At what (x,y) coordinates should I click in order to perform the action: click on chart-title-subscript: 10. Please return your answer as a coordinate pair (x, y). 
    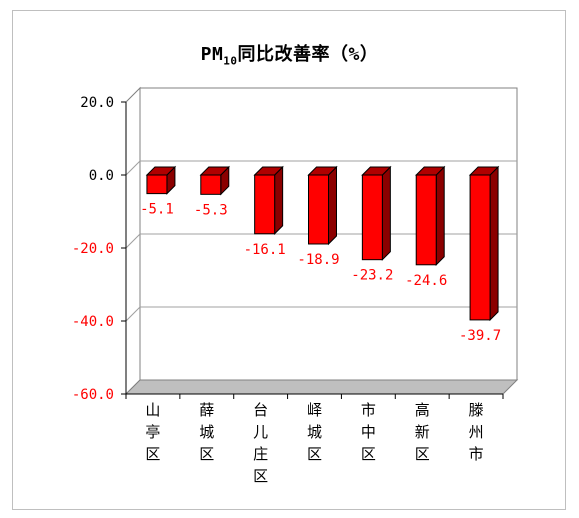
    Looking at the image, I should click on (230, 61).